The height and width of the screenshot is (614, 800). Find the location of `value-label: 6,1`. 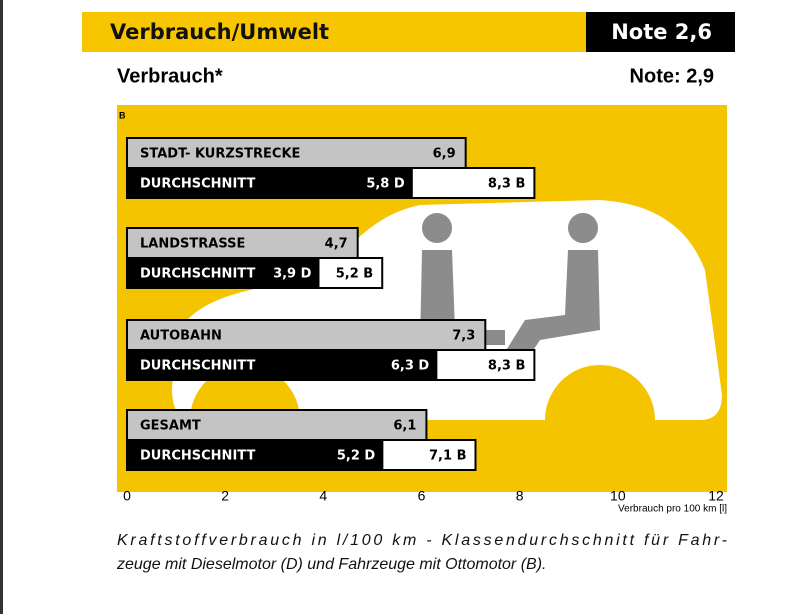

value-label: 6,1 is located at coordinates (404, 426).